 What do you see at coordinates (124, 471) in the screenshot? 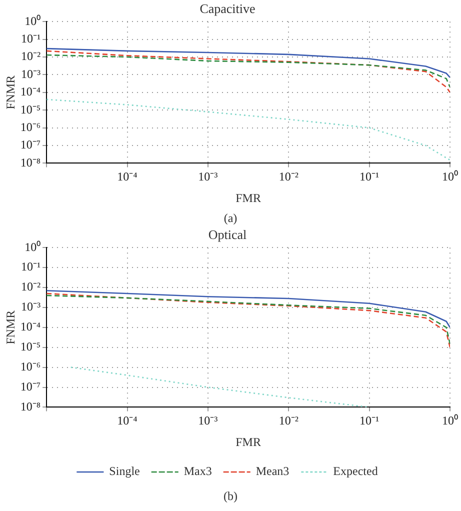
I see `legend-label: Single` at bounding box center [124, 471].